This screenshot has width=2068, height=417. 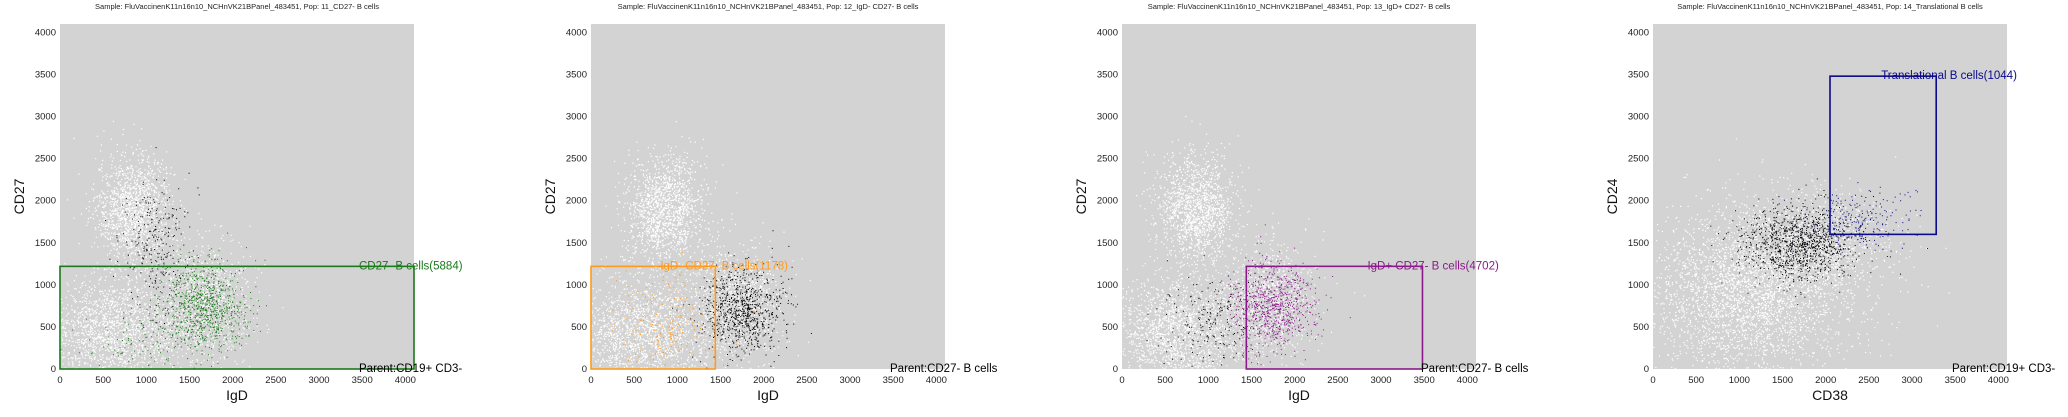 I want to click on gate-label: Translational B cells(1044), so click(x=1949, y=76).